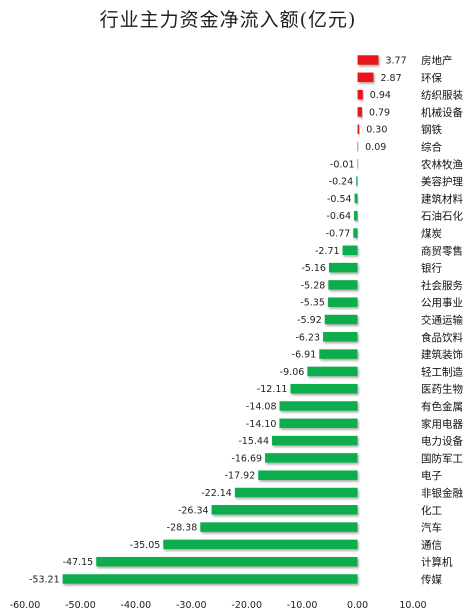 The image size is (475, 615). Describe the element at coordinates (261, 407) in the screenshot. I see `value-label: -14.08` at that location.